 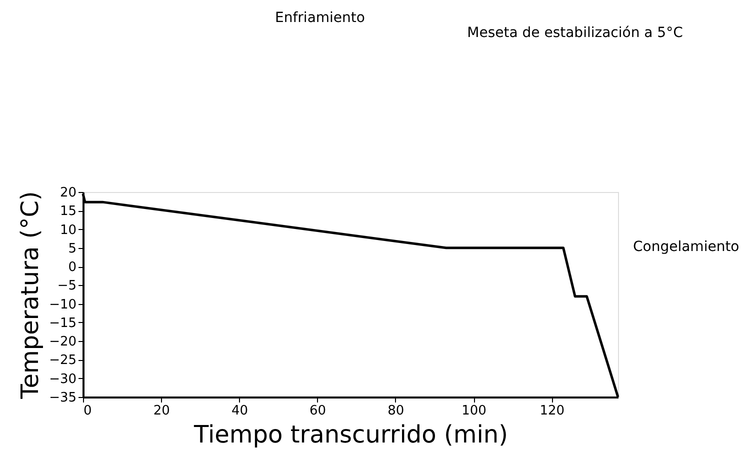 What do you see at coordinates (686, 247) in the screenshot?
I see `text: Congelamiento` at bounding box center [686, 247].